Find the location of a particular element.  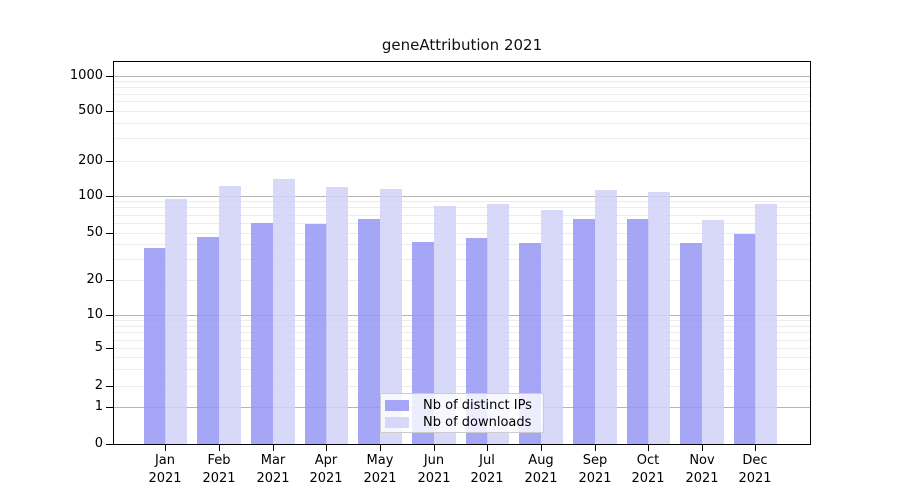

x-tick-label: Nov 2021 is located at coordinates (702, 469).